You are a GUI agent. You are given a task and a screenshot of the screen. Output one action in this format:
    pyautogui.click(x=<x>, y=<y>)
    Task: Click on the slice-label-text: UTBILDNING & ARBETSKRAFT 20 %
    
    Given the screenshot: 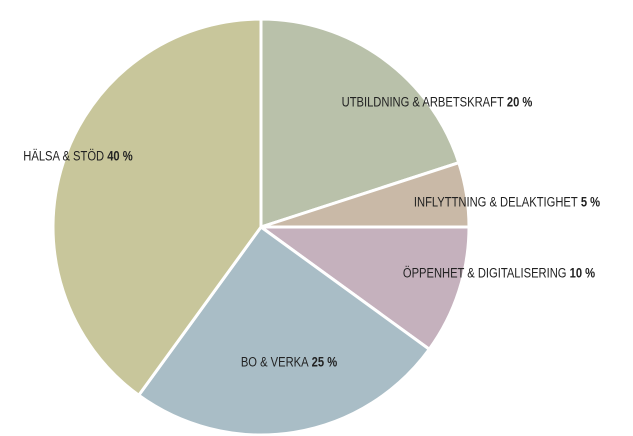 What is the action you would take?
    pyautogui.click(x=437, y=102)
    